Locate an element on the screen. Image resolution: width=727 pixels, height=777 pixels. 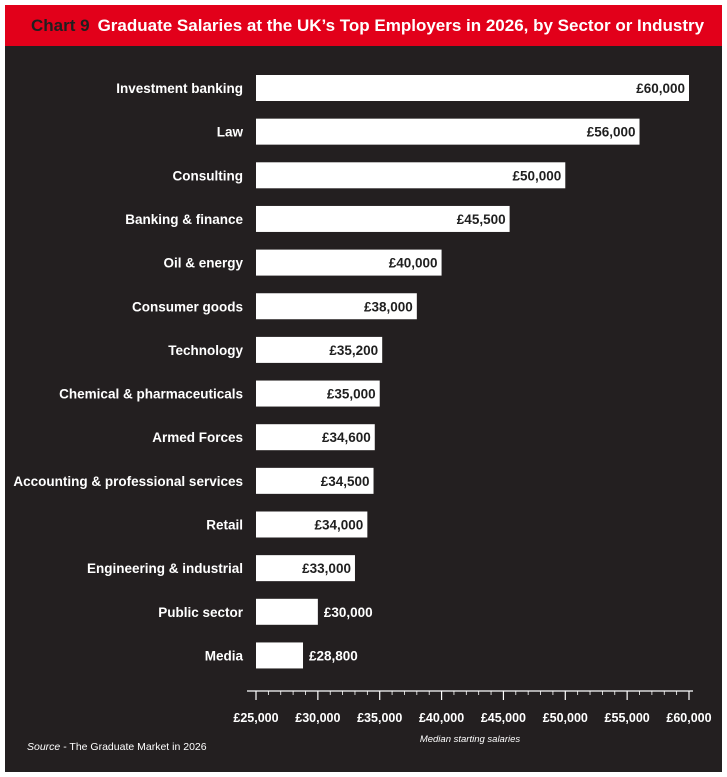
value-label: £35,200 is located at coordinates (353, 350).